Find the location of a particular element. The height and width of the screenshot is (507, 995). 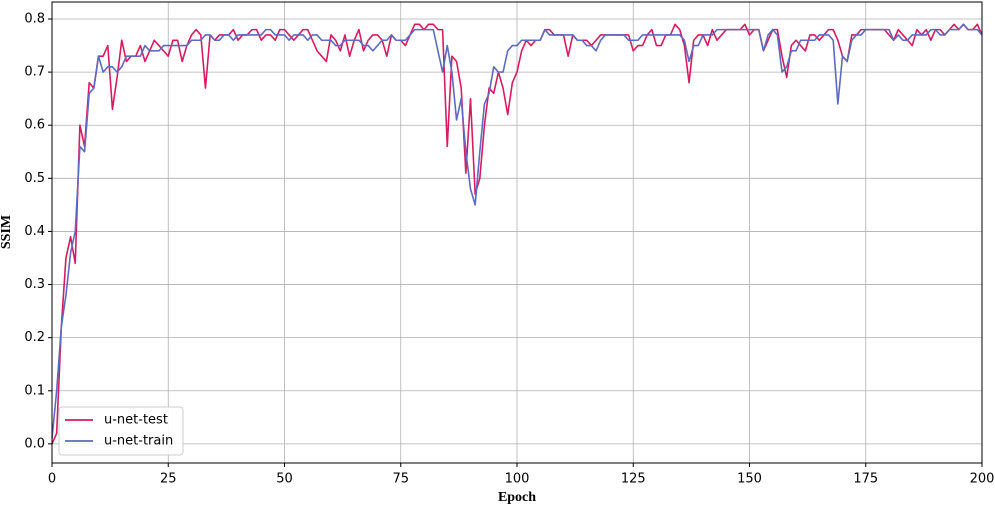

y-axis-label: SSIM is located at coordinates (7, 232).